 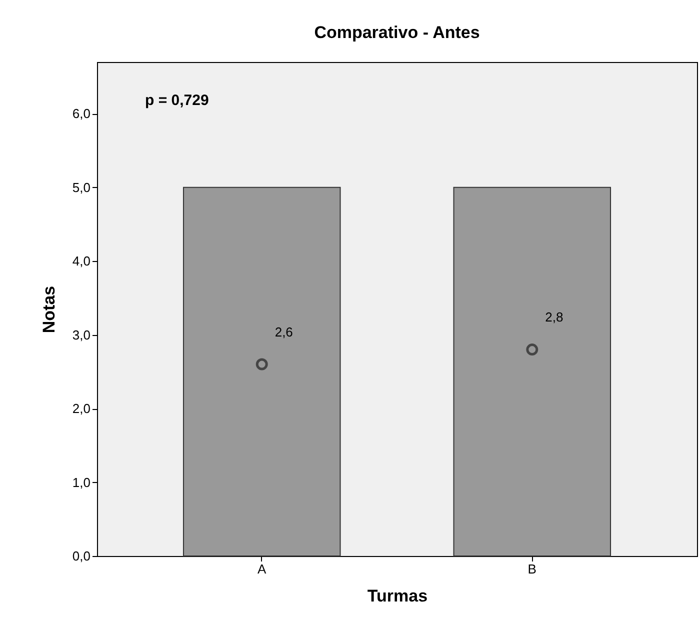 I want to click on y-axis-title: Notas, so click(x=48, y=310).